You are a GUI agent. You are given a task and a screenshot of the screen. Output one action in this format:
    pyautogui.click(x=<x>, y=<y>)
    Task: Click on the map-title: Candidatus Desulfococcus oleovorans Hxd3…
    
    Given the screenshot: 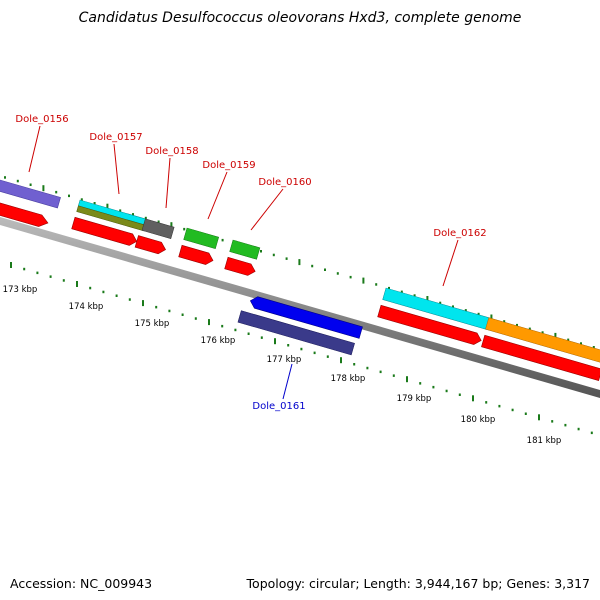 What is the action you would take?
    pyautogui.click(x=300, y=18)
    